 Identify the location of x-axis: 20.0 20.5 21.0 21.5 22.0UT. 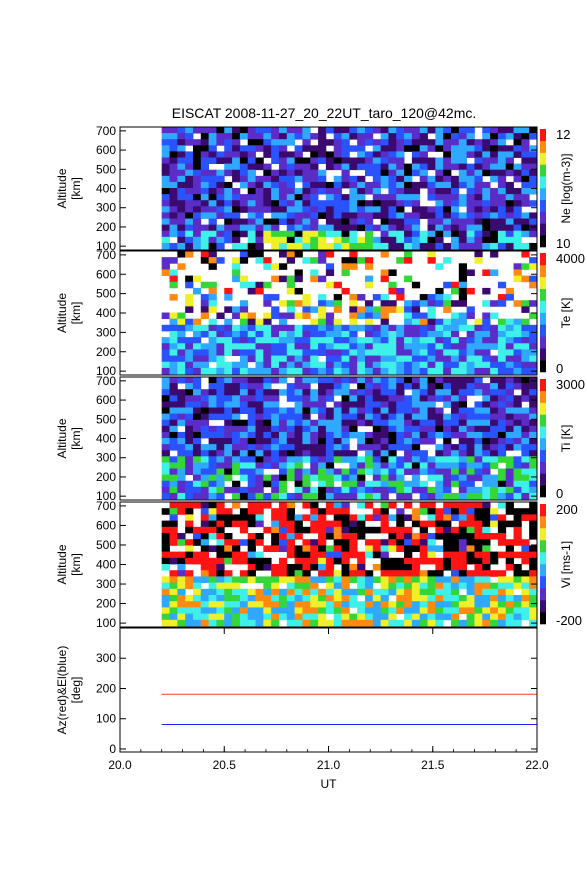
(328, 709).